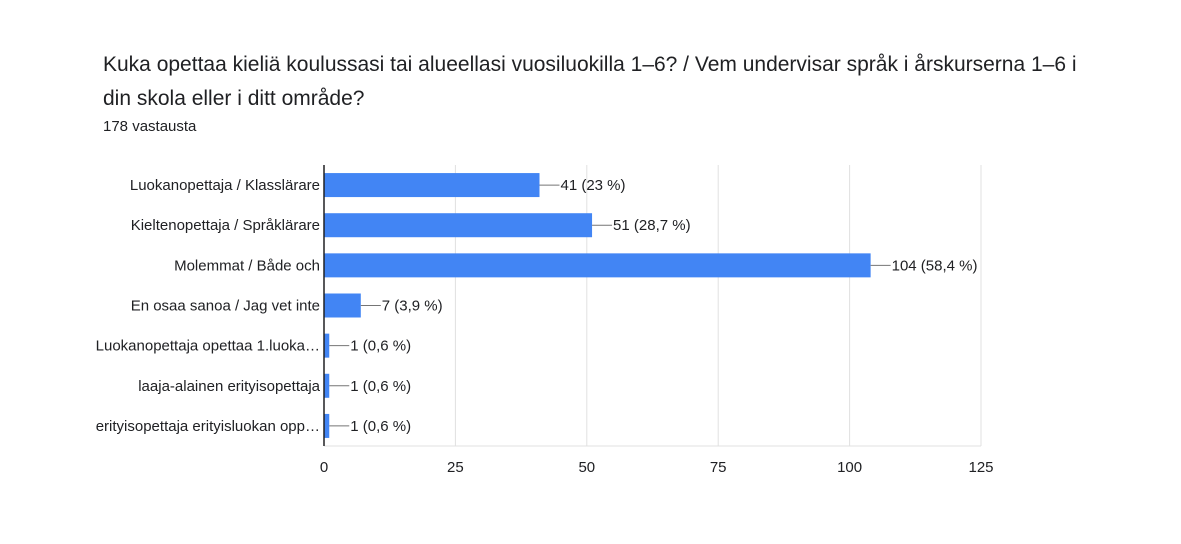 This screenshot has height=544, width=1181. I want to click on x-tick-label: 0, so click(324, 467).